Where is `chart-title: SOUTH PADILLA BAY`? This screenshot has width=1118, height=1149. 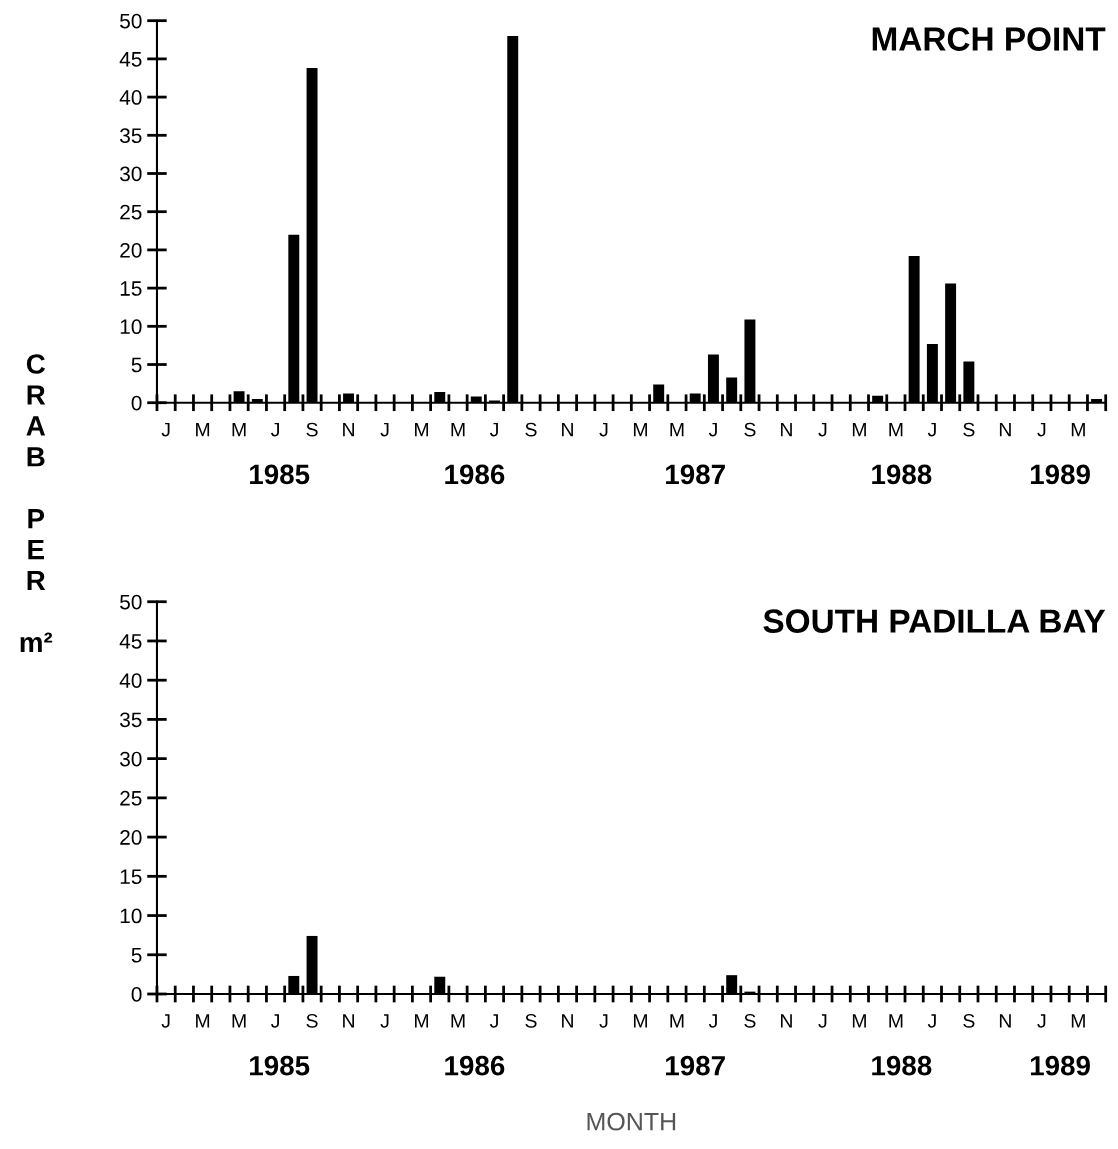
chart-title: SOUTH PADILLA BAY is located at coordinates (934, 621).